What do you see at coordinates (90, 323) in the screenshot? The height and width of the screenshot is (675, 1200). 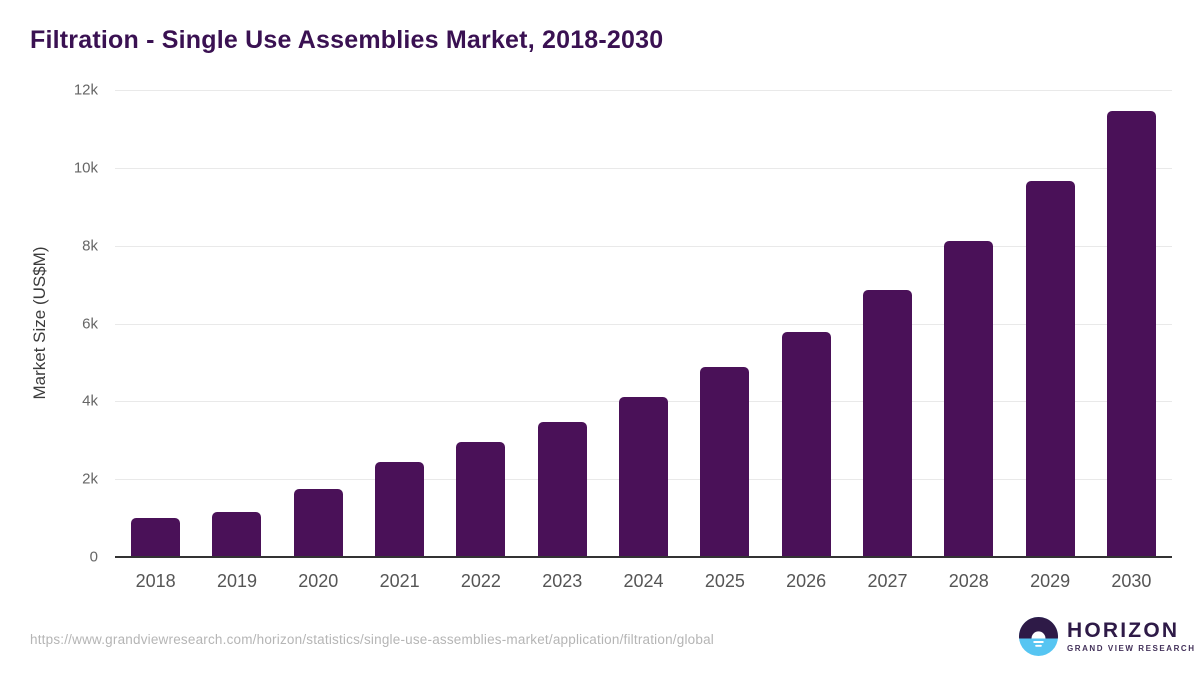 I see `y-tick-label: 6k` at bounding box center [90, 323].